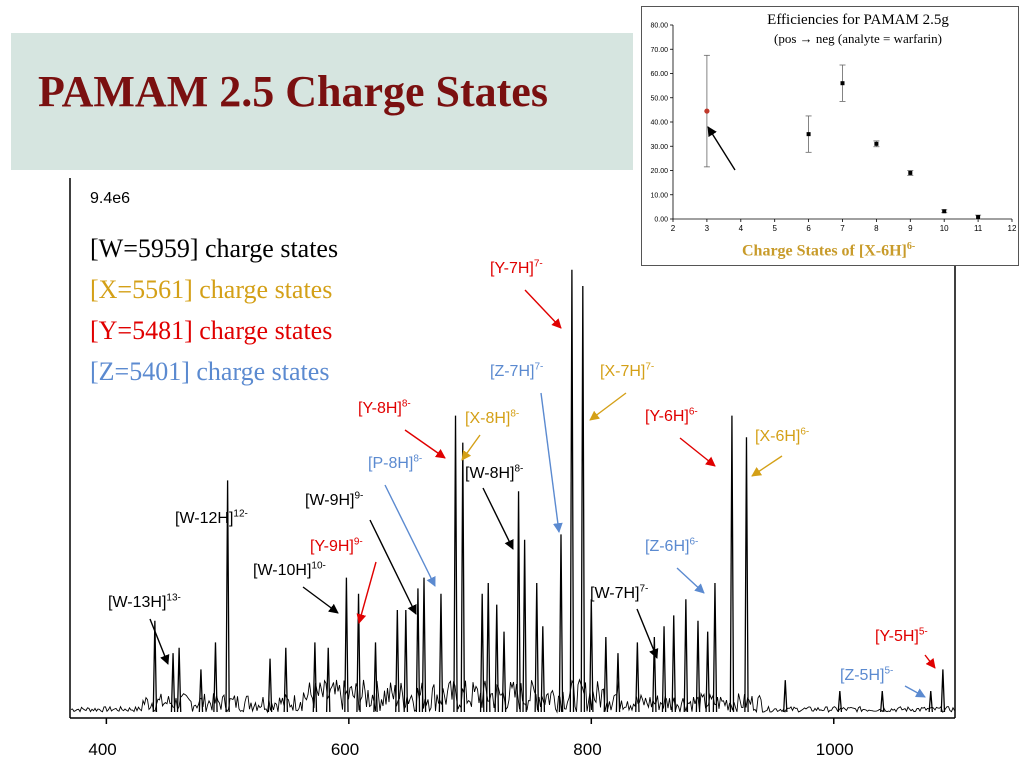  Describe the element at coordinates (1012, 228) in the screenshot. I see `inset-x-tick-label: 12` at that location.